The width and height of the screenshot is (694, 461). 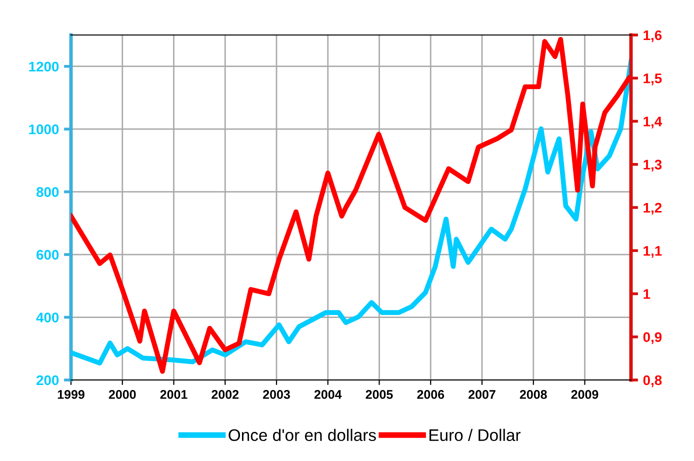 What do you see at coordinates (653, 122) in the screenshot?
I see `y2-tick-label: 1,4` at bounding box center [653, 122].